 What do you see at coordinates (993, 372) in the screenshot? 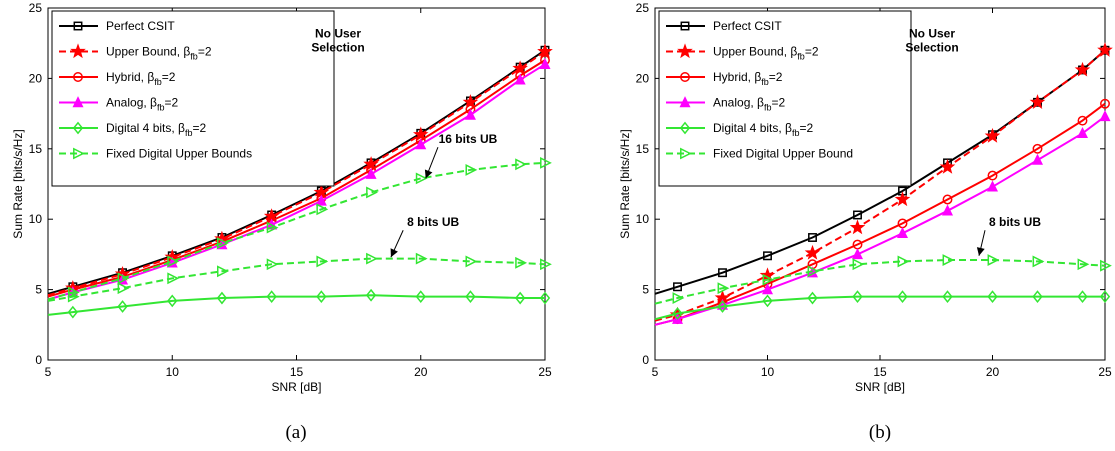
I see `x-tick-label: 20` at bounding box center [993, 372].